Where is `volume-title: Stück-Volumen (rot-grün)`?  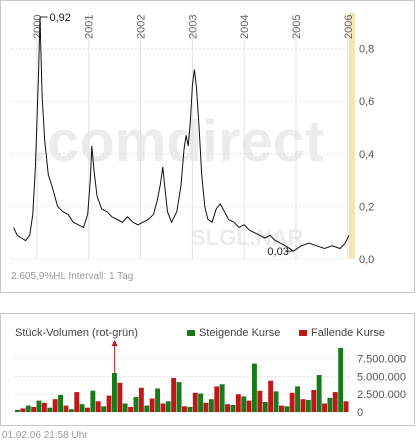 volume-title: Stück-Volumen (rot-grün) is located at coordinates (76, 333).